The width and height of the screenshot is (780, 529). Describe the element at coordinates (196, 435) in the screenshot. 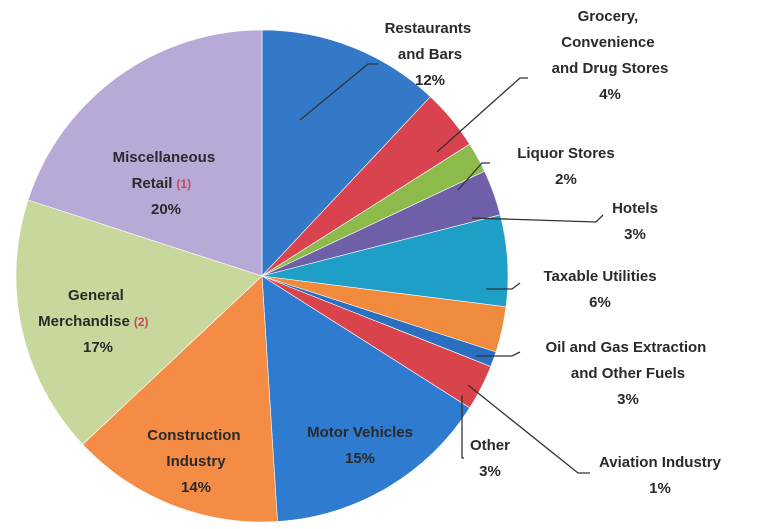

I see `label-line: Construction` at that location.